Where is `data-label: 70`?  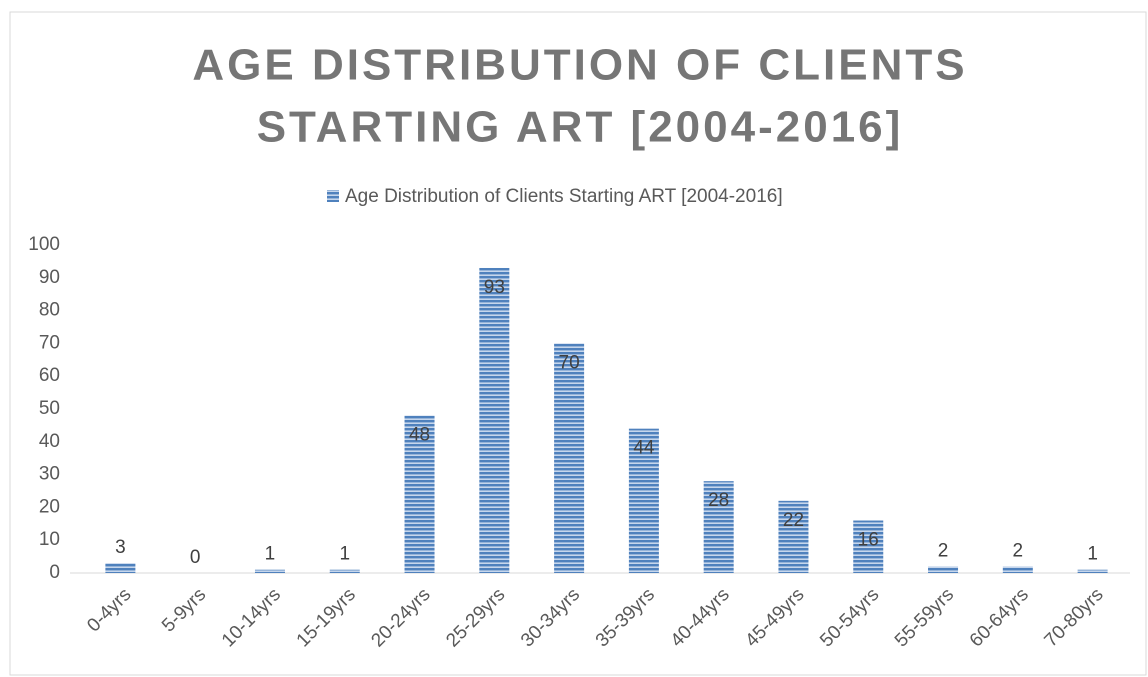
data-label: 70 is located at coordinates (569, 362).